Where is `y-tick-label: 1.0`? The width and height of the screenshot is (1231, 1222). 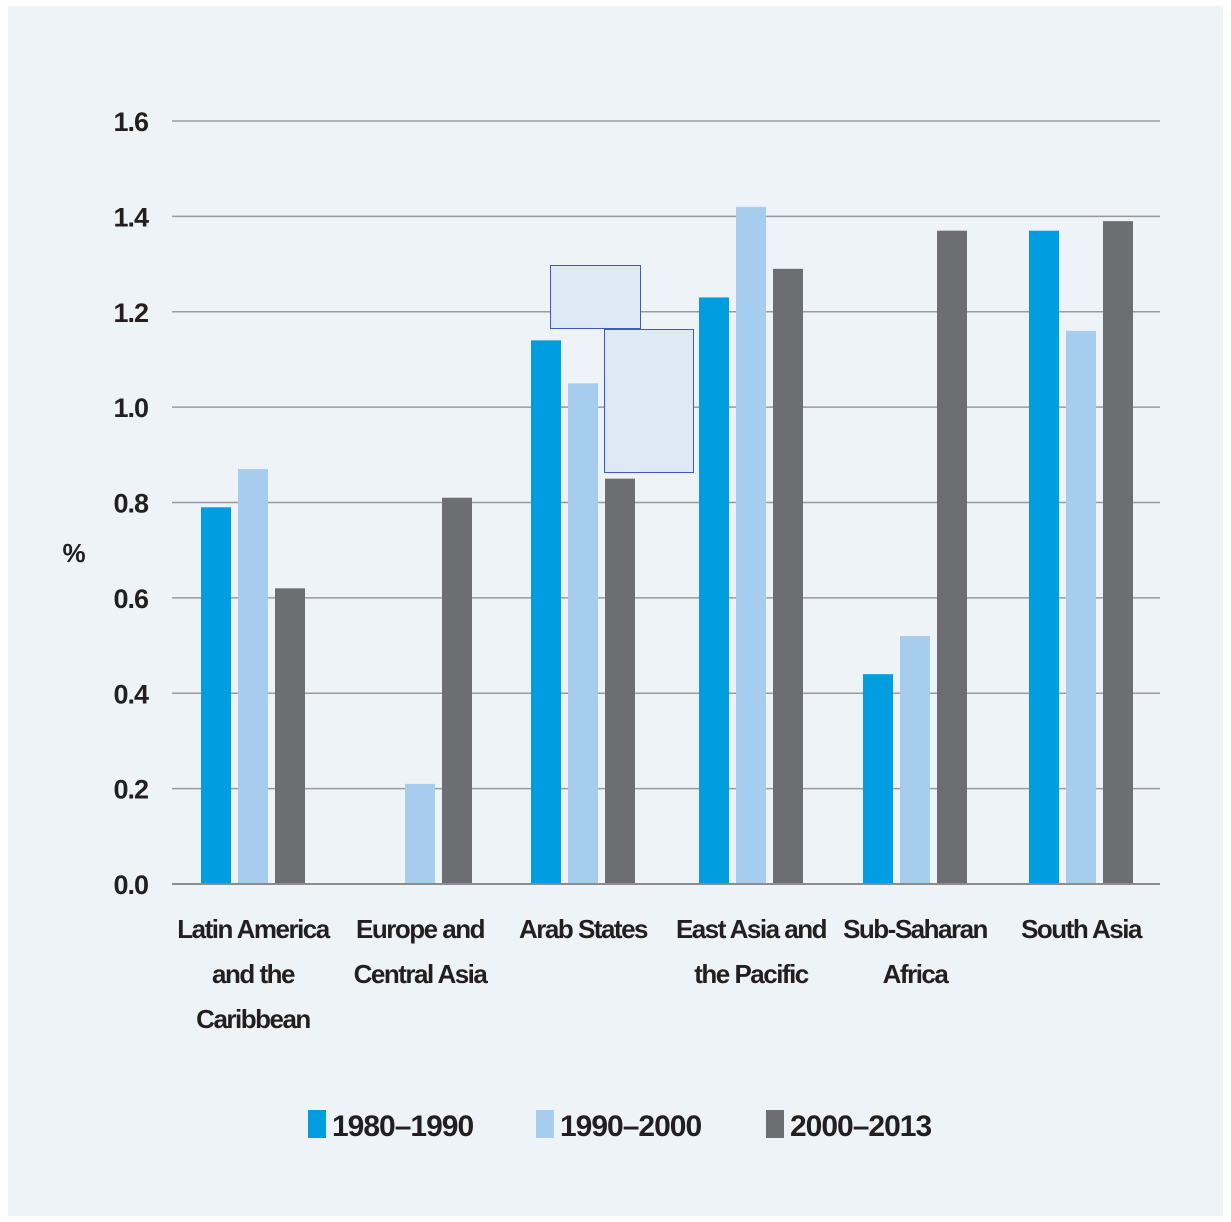
y-tick-label: 1.0 is located at coordinates (130, 408).